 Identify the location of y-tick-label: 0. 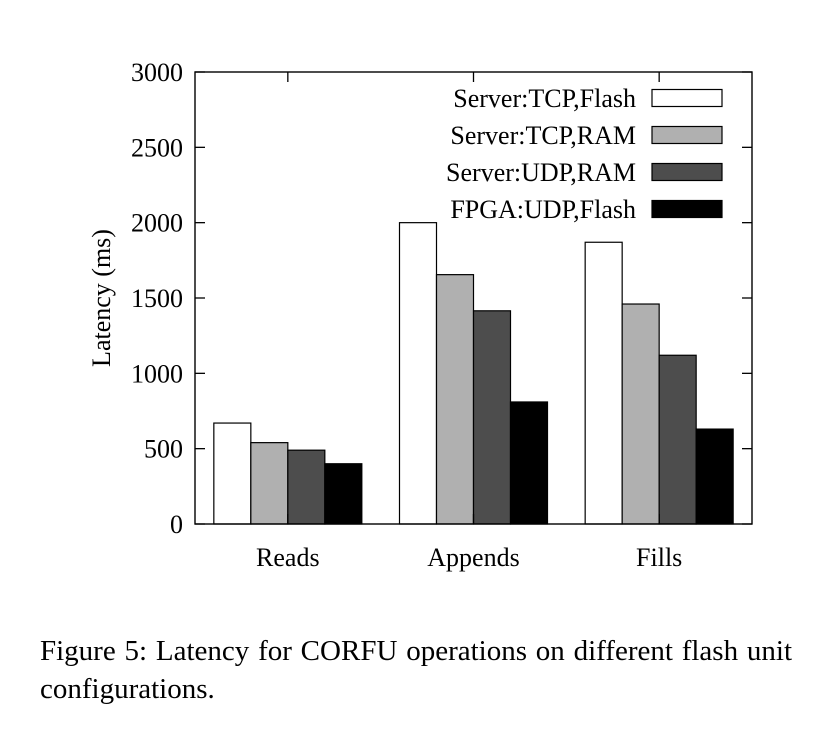
(176, 524).